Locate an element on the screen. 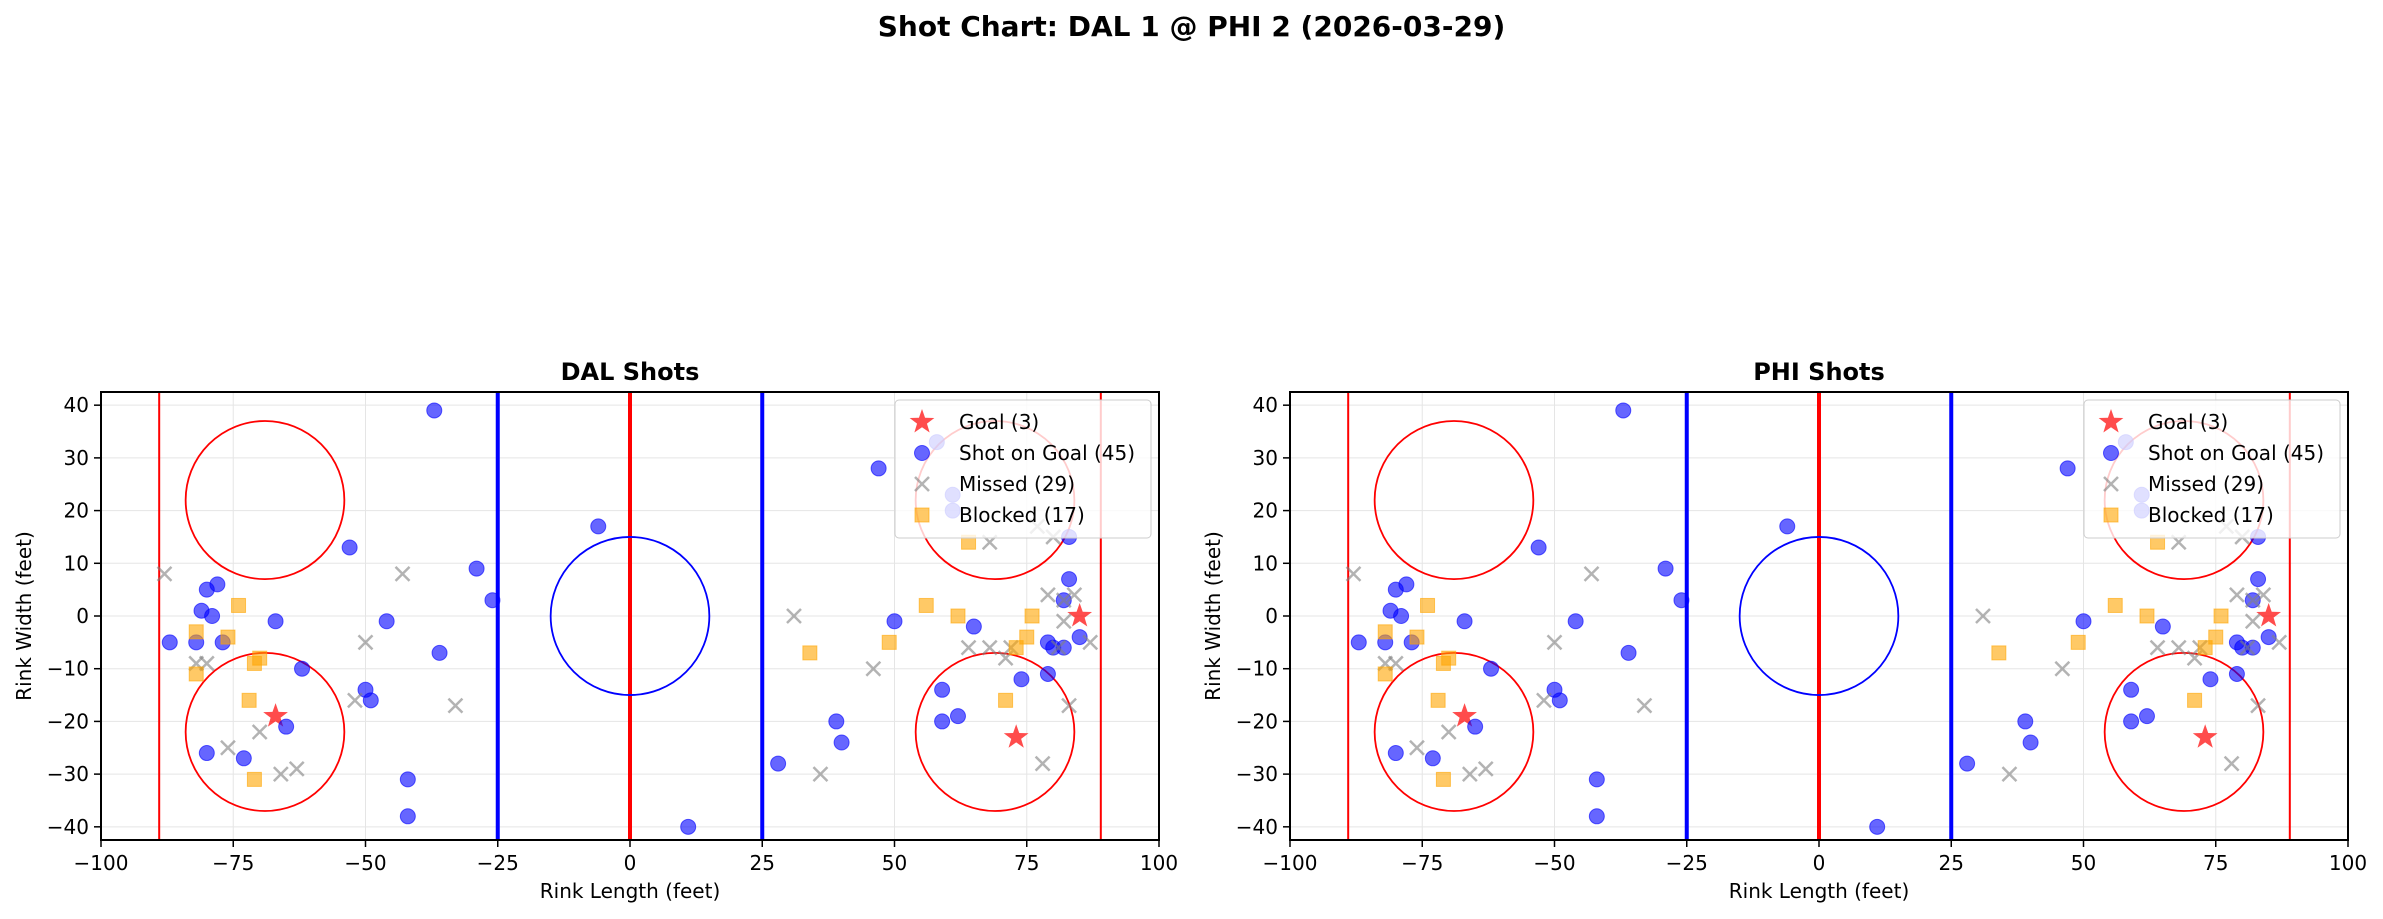 The image size is (2383, 919). y-axis-label: Rink Width (feet) is located at coordinates (24, 616).